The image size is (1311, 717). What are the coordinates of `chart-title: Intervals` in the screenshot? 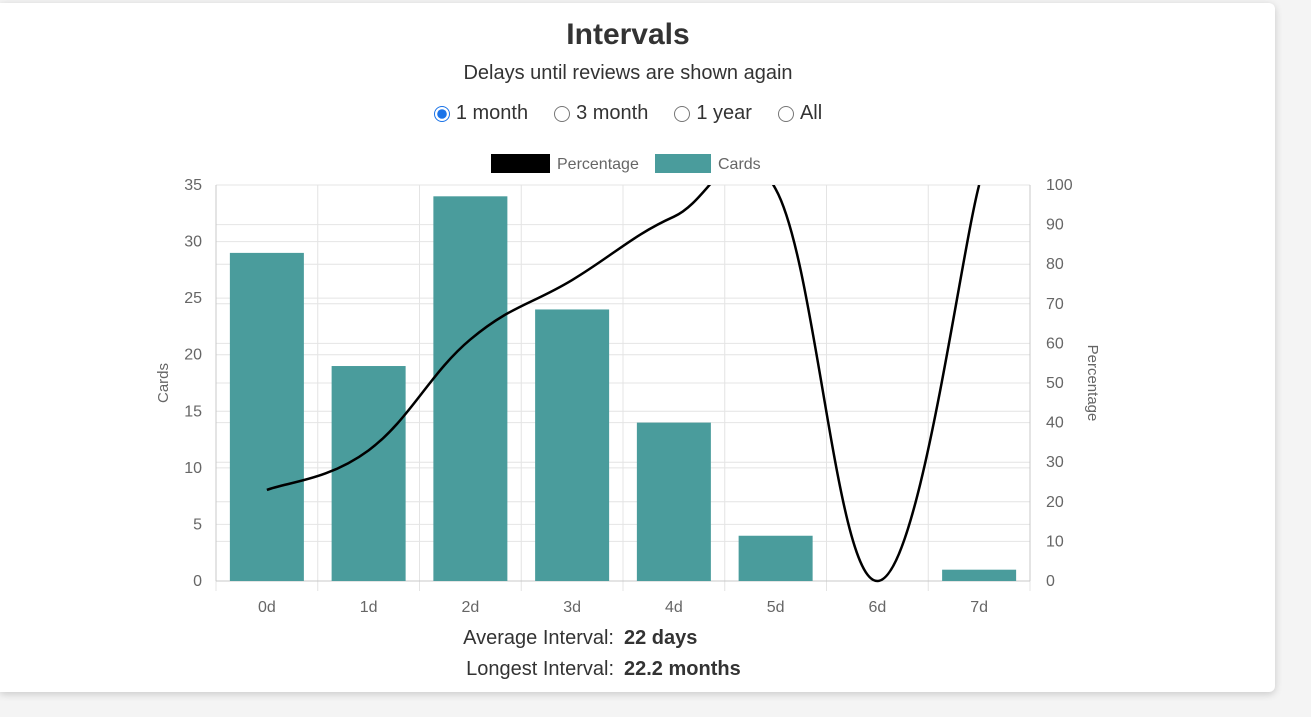 It's located at (628, 34).